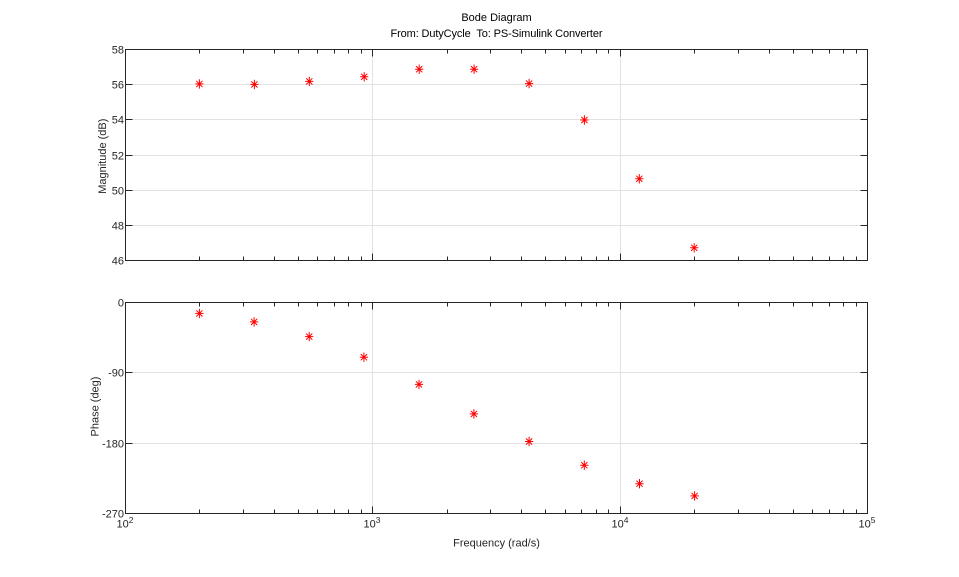 The width and height of the screenshot is (959, 577). Describe the element at coordinates (95, 407) in the screenshot. I see `svg-text: Phase (deg)` at that location.